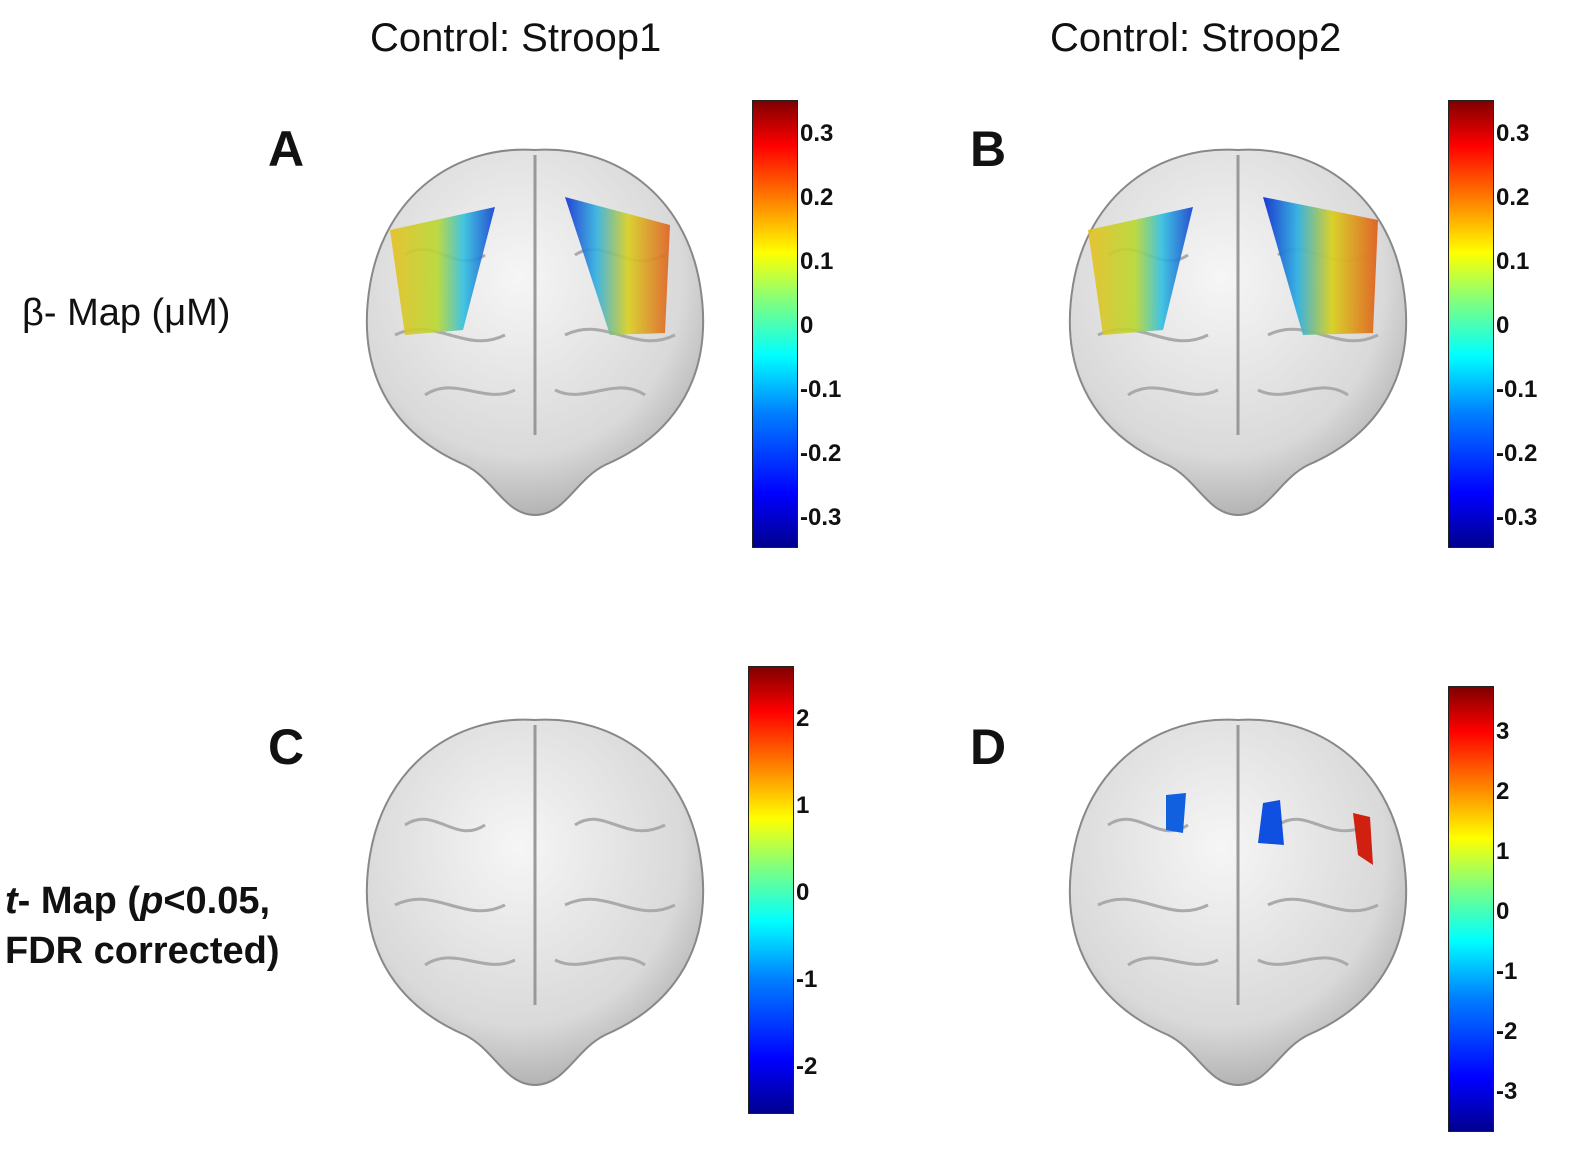  I want to click on brain-panel-b, so click(1238, 332).